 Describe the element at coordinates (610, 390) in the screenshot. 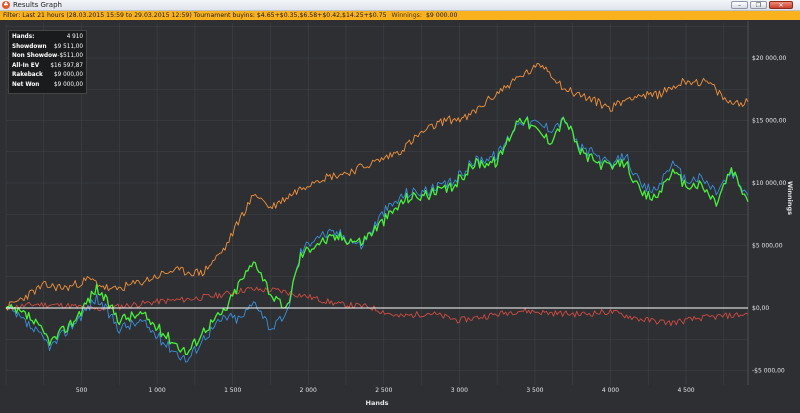

I see `x-tick-label: 4 000` at that location.